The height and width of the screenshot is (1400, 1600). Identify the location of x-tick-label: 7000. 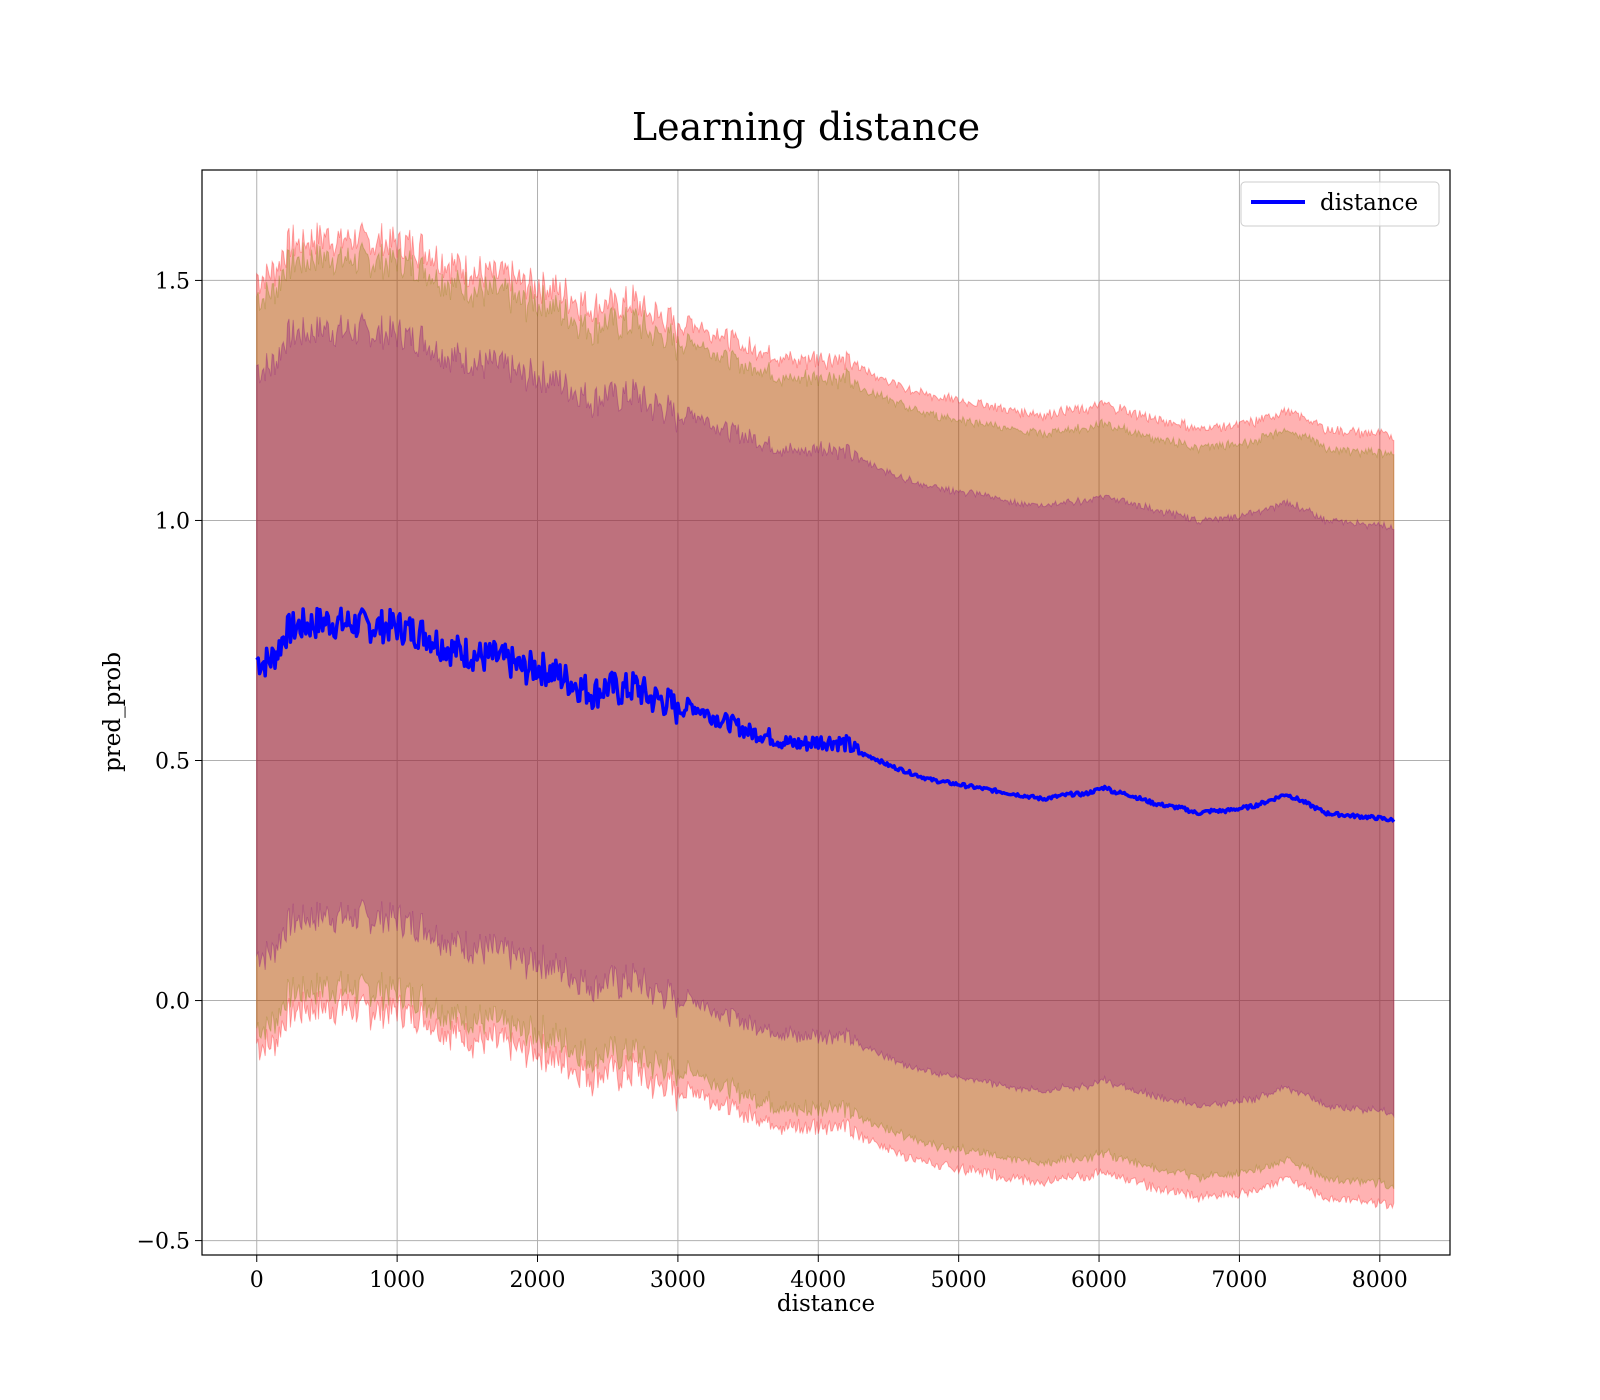
(1239, 1280).